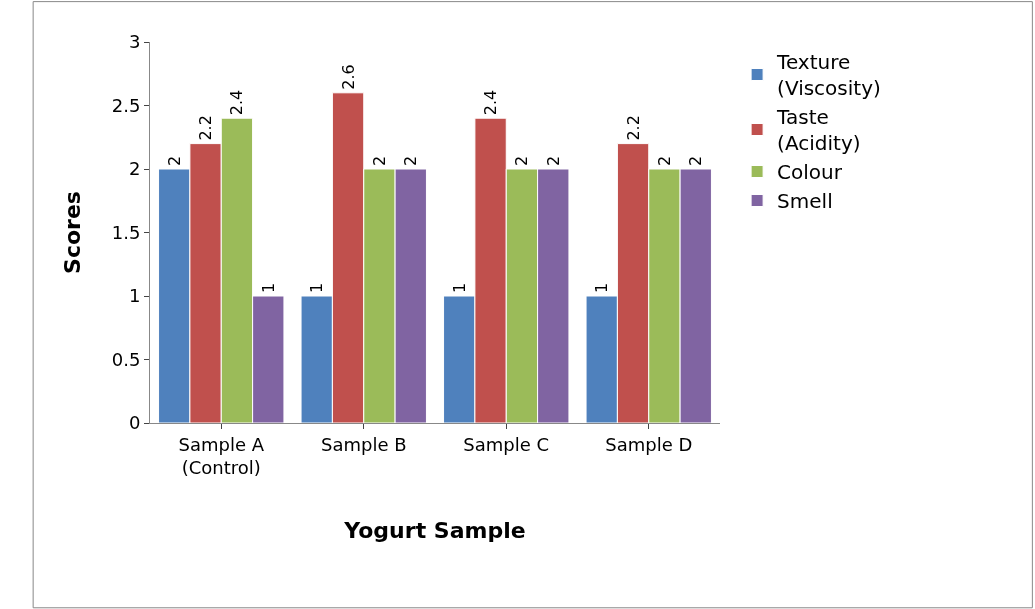 Image resolution: width=1035 pixels, height=609 pixels. Describe the element at coordinates (348, 77) in the screenshot. I see `data-label: 2.6` at that location.